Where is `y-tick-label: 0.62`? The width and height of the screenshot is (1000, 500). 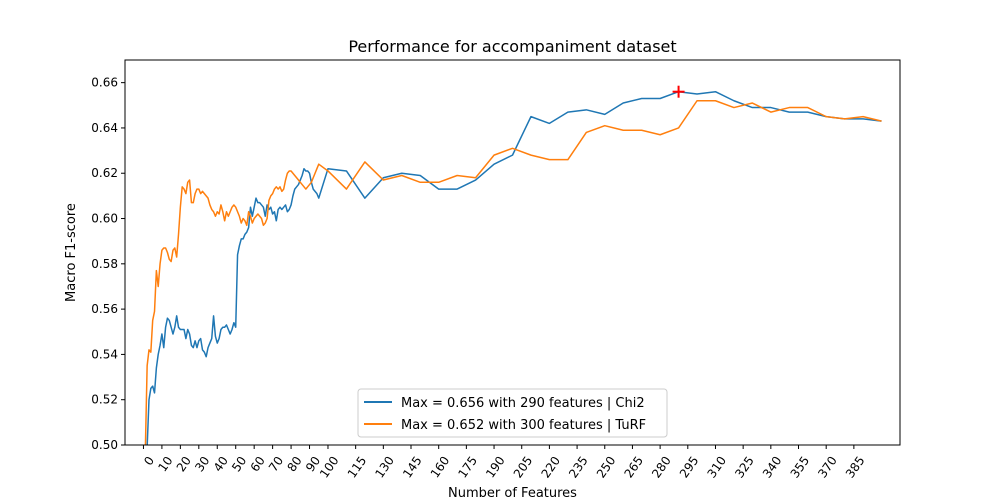
y-tick-label: 0.62 is located at coordinates (104, 173).